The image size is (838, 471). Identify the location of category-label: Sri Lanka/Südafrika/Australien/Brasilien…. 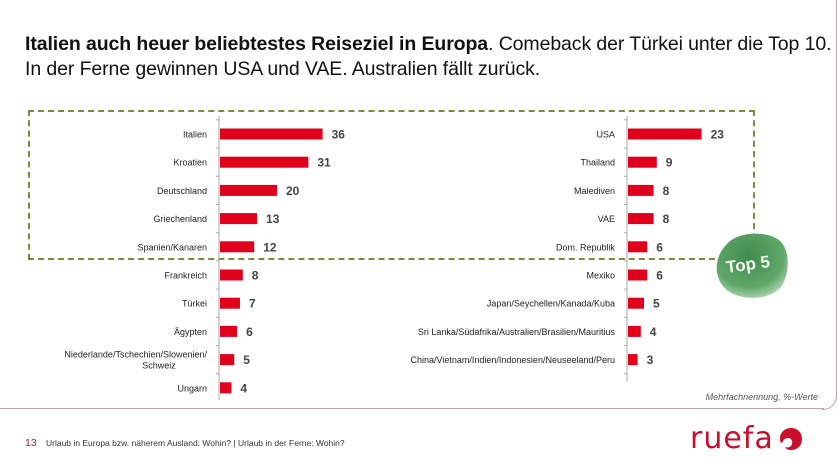
(517, 332).